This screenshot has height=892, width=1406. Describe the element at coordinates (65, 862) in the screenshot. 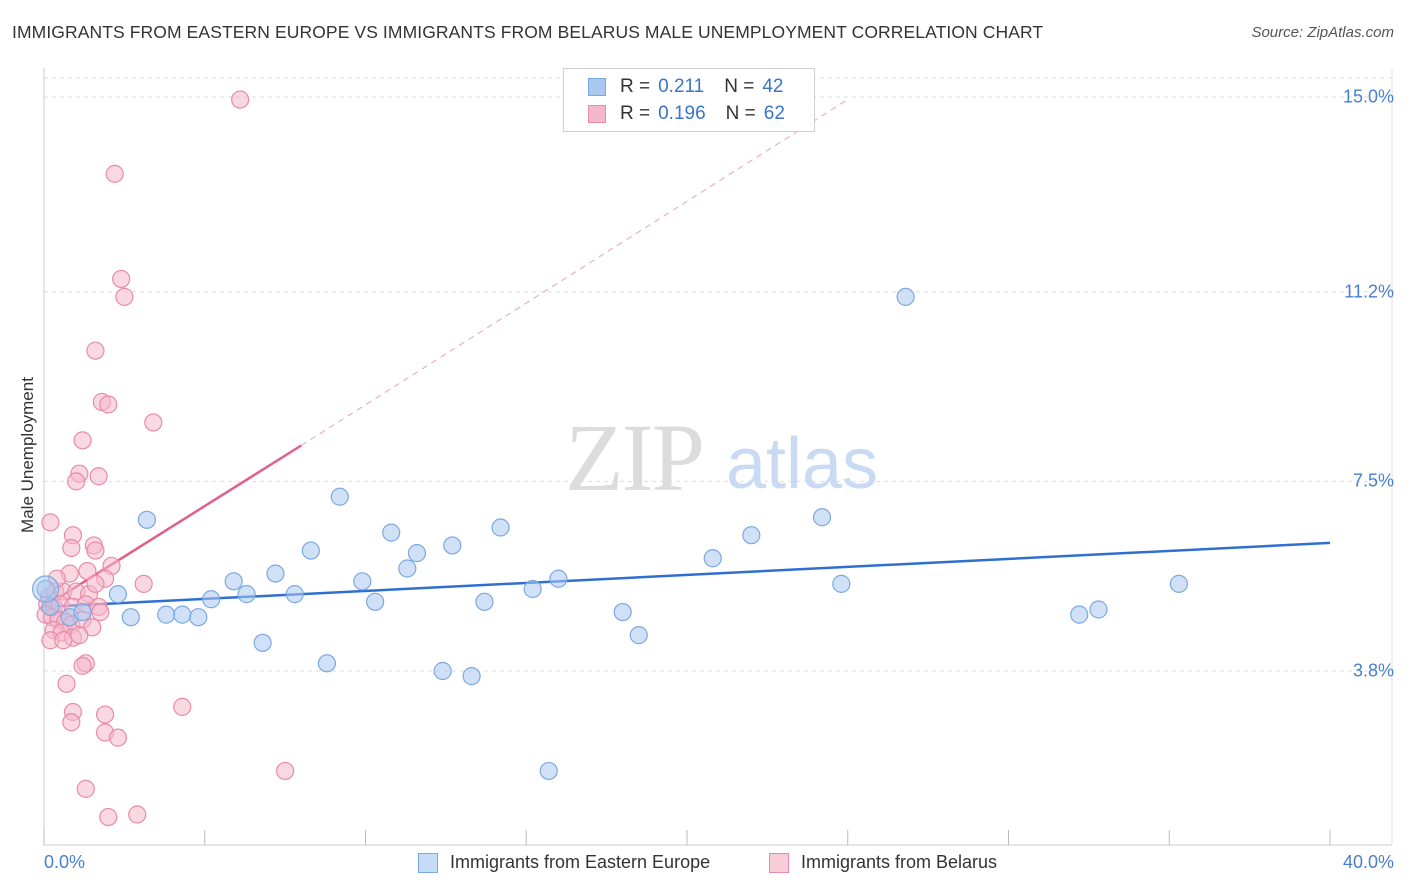

I see `x-tick-min: 0.0%` at that location.